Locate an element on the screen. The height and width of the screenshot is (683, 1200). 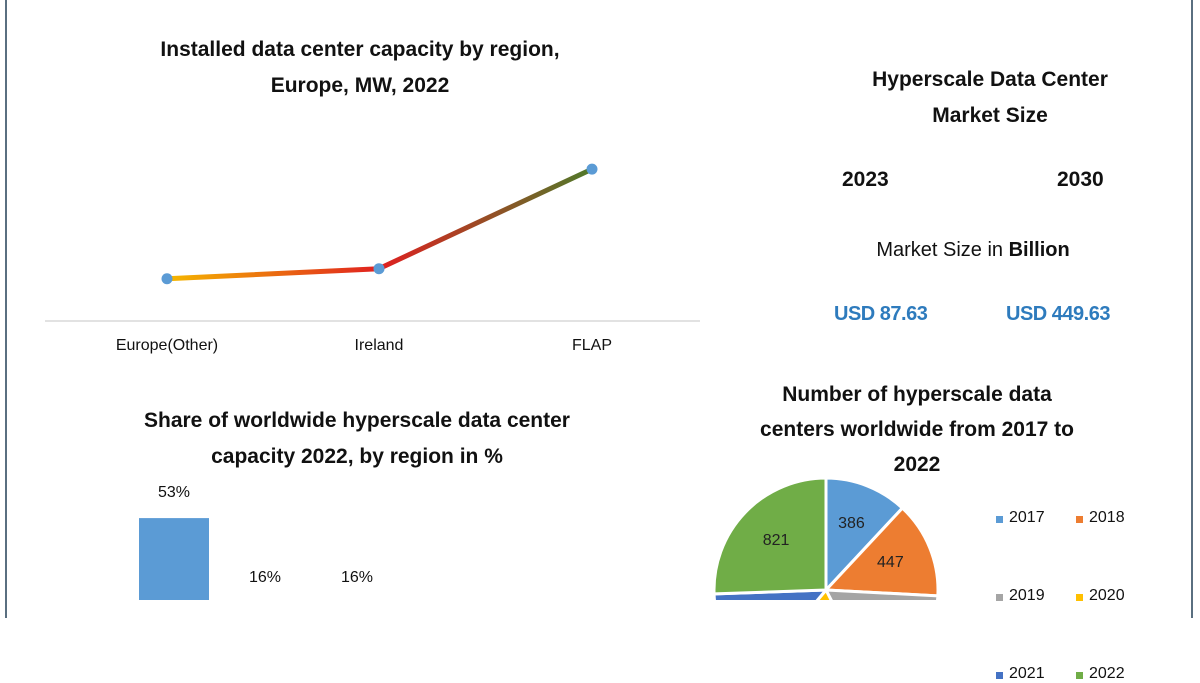
bar-chart is located at coordinates (174, 559).